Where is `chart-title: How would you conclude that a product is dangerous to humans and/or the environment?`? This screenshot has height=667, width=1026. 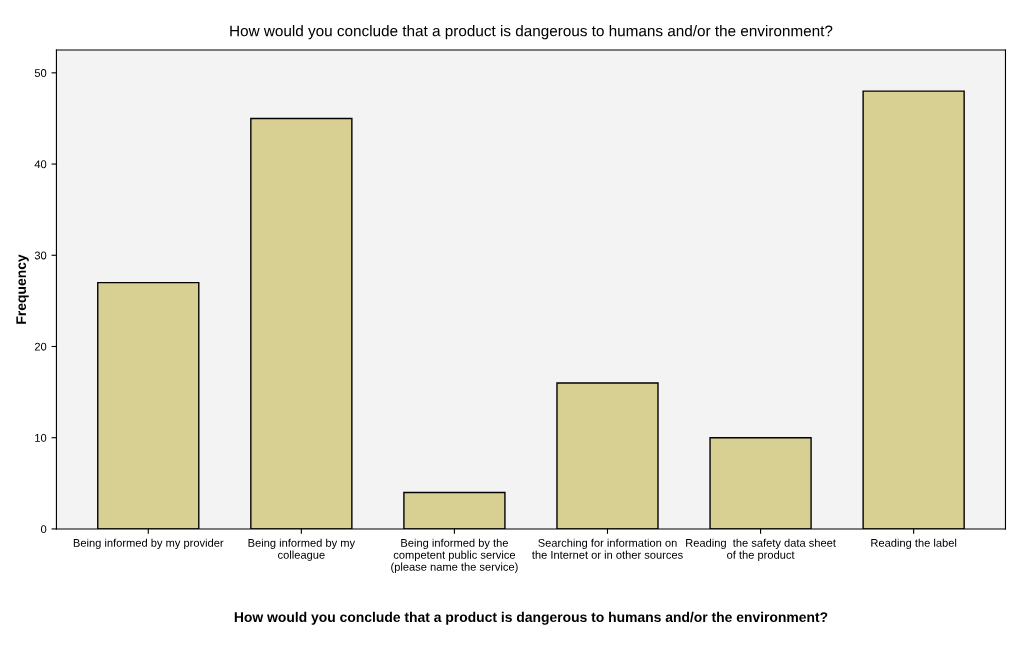
chart-title: How would you conclude that a product is dangerous to humans and/or the environment? is located at coordinates (531, 32).